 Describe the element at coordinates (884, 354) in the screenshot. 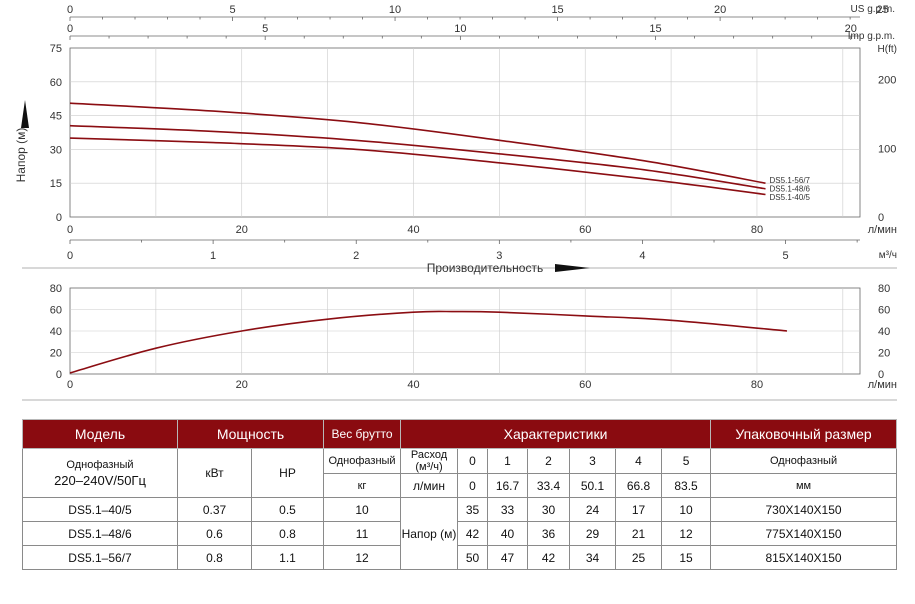

I see `y-right-tick-label: 20` at that location.